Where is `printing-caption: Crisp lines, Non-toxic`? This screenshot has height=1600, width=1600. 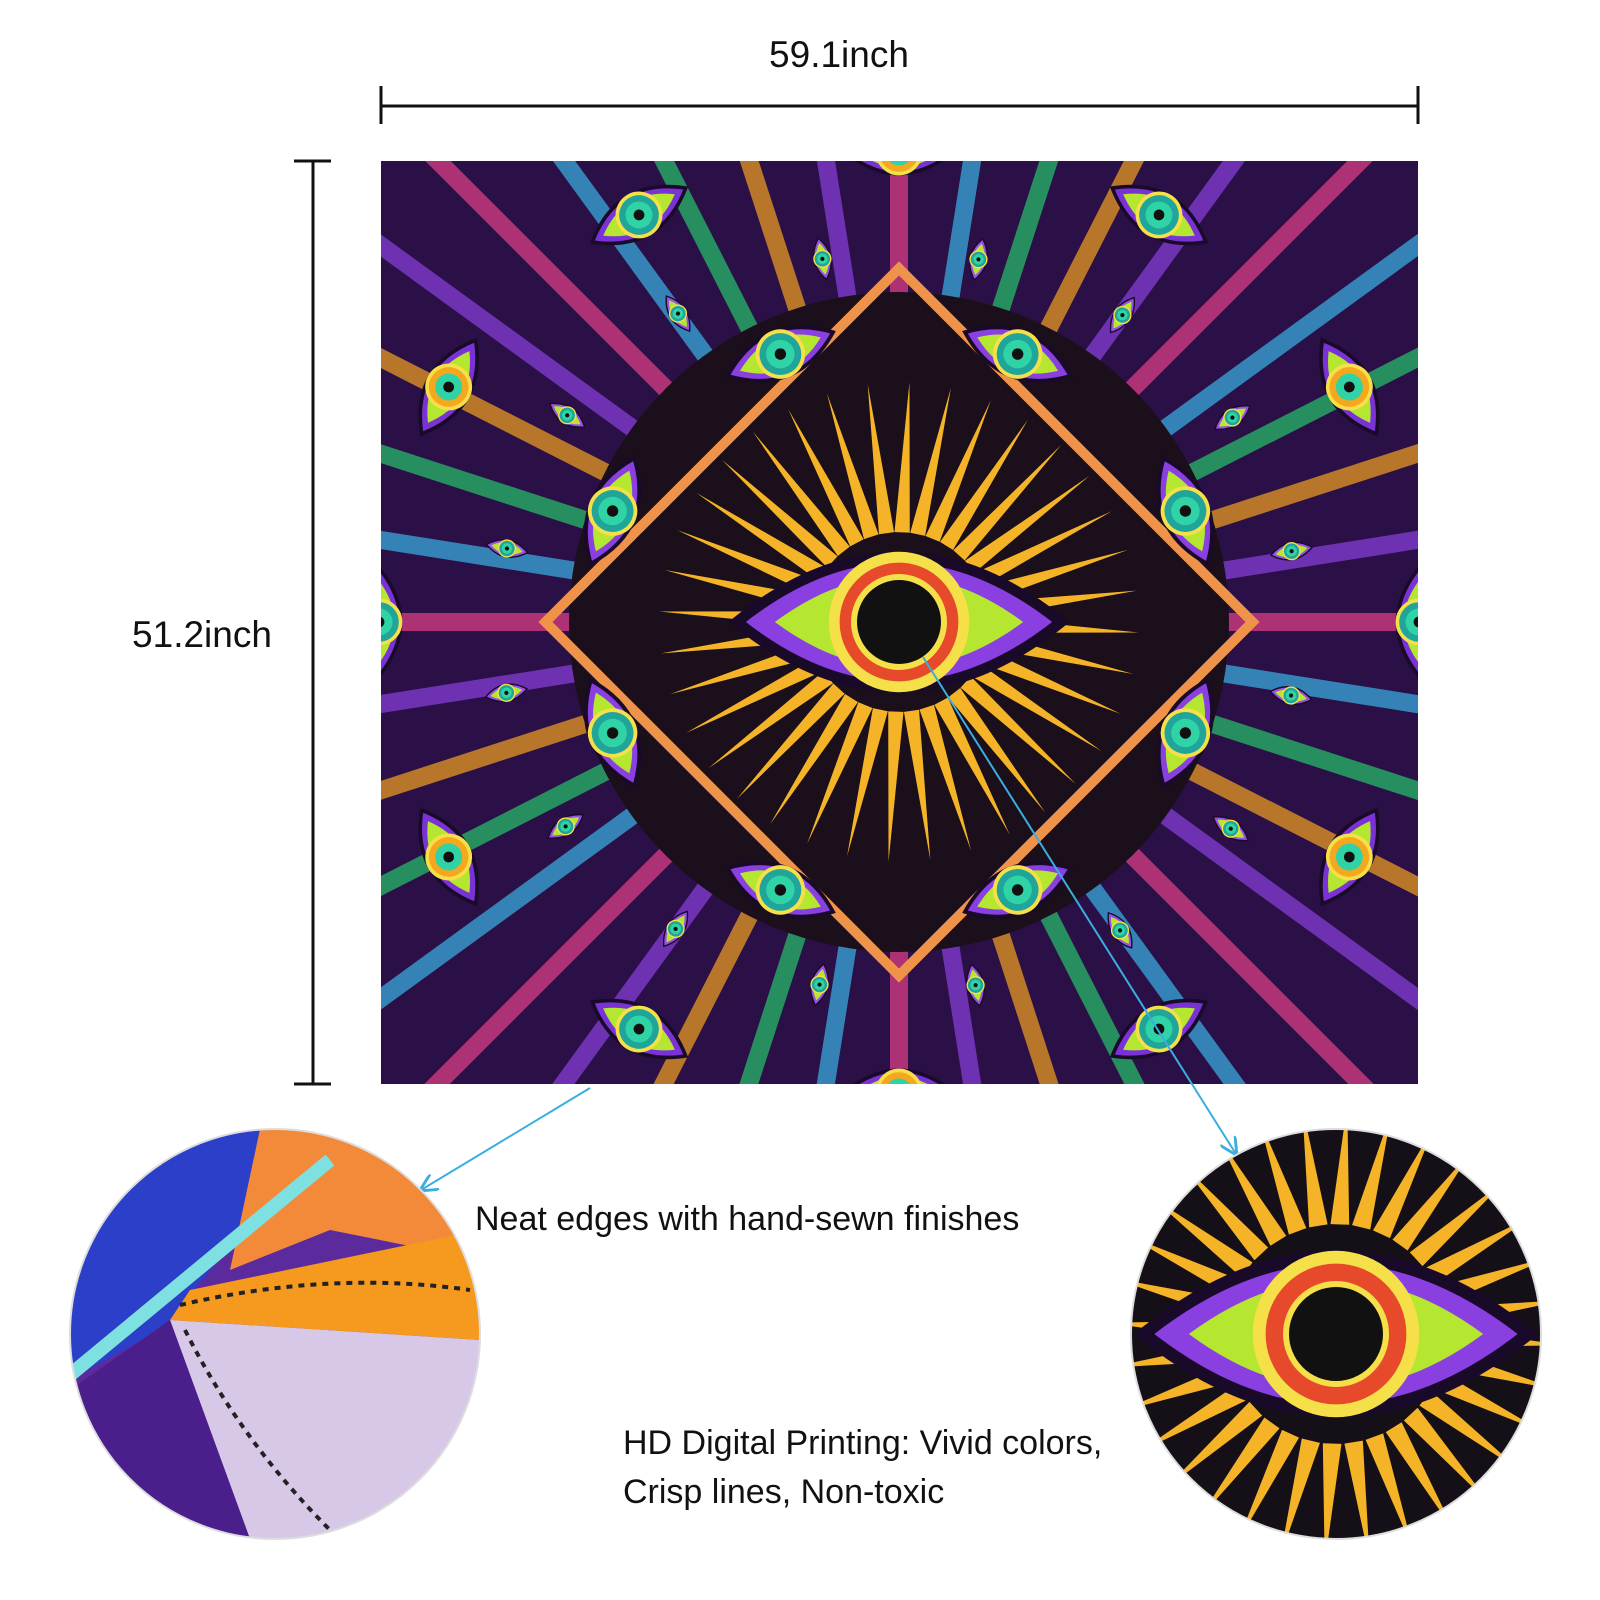 printing-caption: Crisp lines, Non-toxic is located at coordinates (783, 1492).